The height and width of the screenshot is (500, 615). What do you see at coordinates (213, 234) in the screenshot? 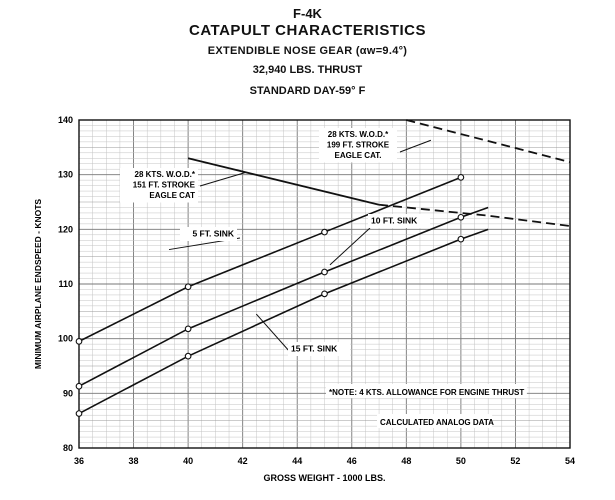
I see `label-5ft-sink: 5 FT. SINK` at bounding box center [213, 234].